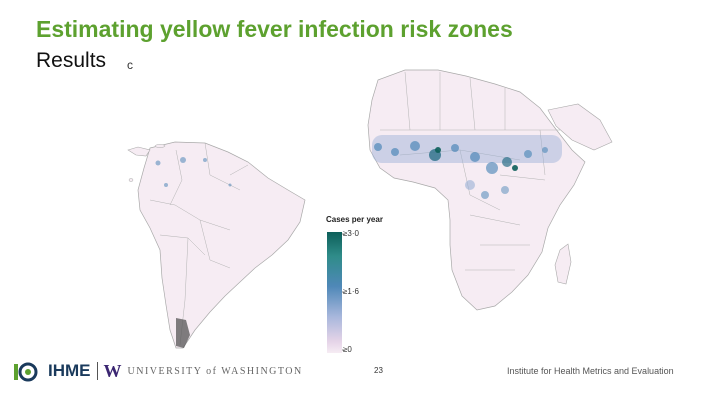 This screenshot has width=720, height=405. What do you see at coordinates (215, 371) in the screenshot?
I see `uw-logo-text: UNIVERSITY of WASHINGTON` at bounding box center [215, 371].